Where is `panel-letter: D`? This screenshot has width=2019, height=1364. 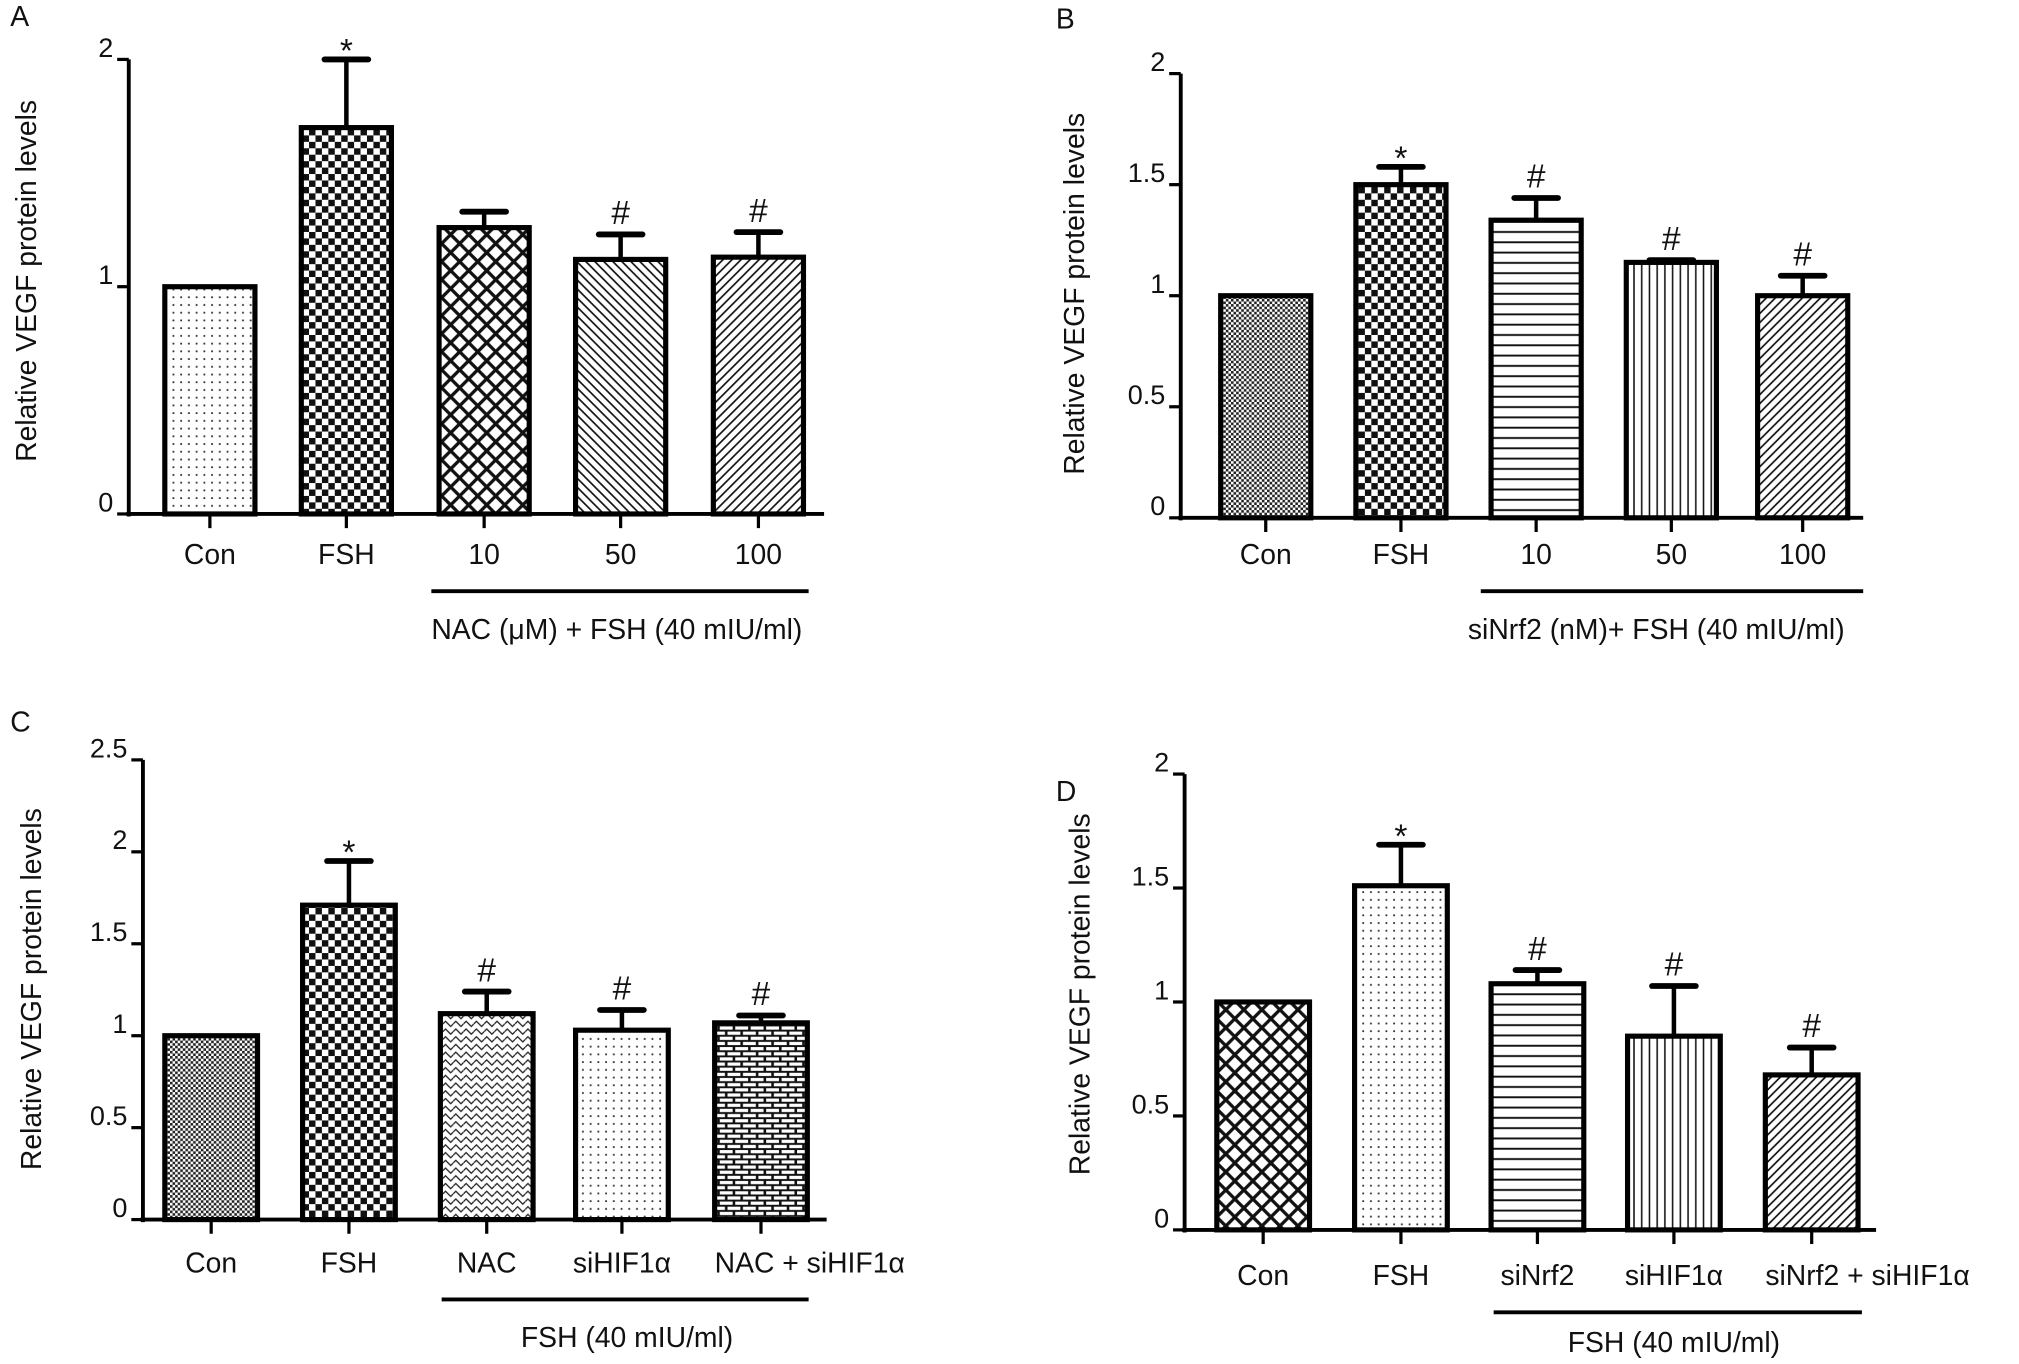
panel-letter: D is located at coordinates (1066, 792).